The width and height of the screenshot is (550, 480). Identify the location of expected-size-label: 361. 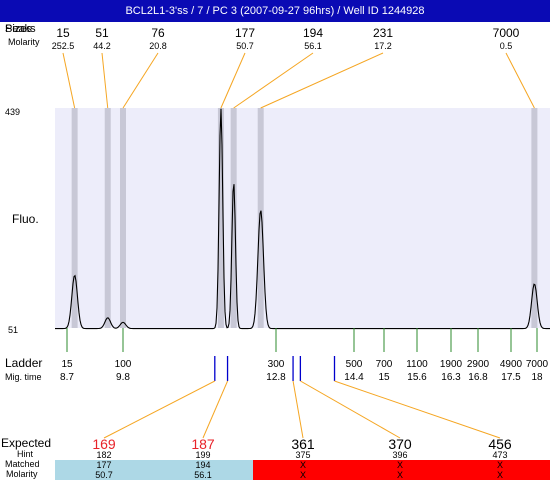
(303, 444).